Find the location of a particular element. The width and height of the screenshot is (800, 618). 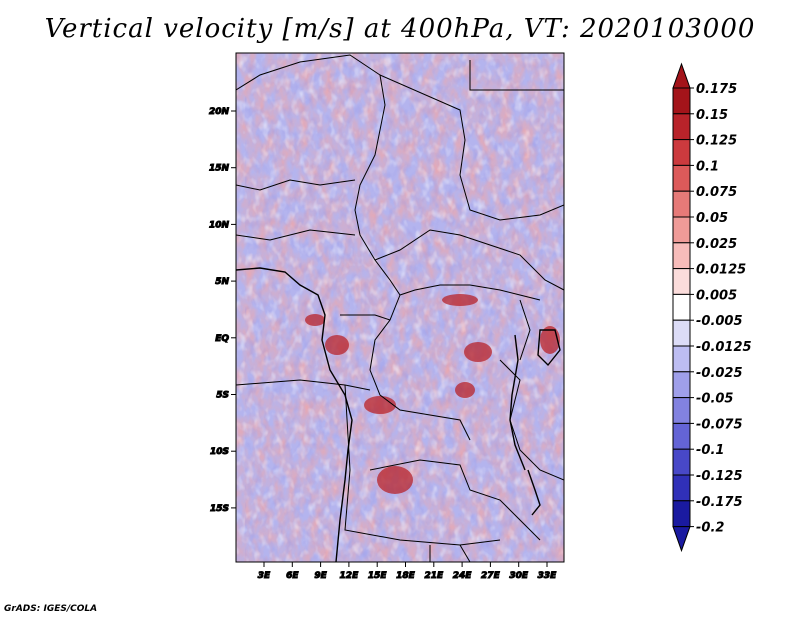

colorbar-level-label: -0.075 is located at coordinates (719, 424).